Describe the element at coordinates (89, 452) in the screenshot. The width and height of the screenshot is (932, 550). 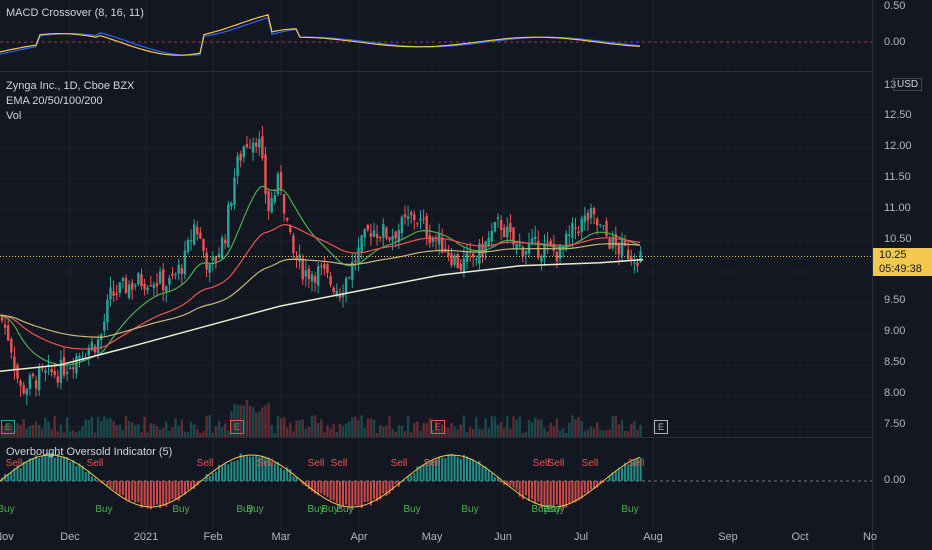
I see `osc-title: Overbought Oversold Indicator (5)` at that location.